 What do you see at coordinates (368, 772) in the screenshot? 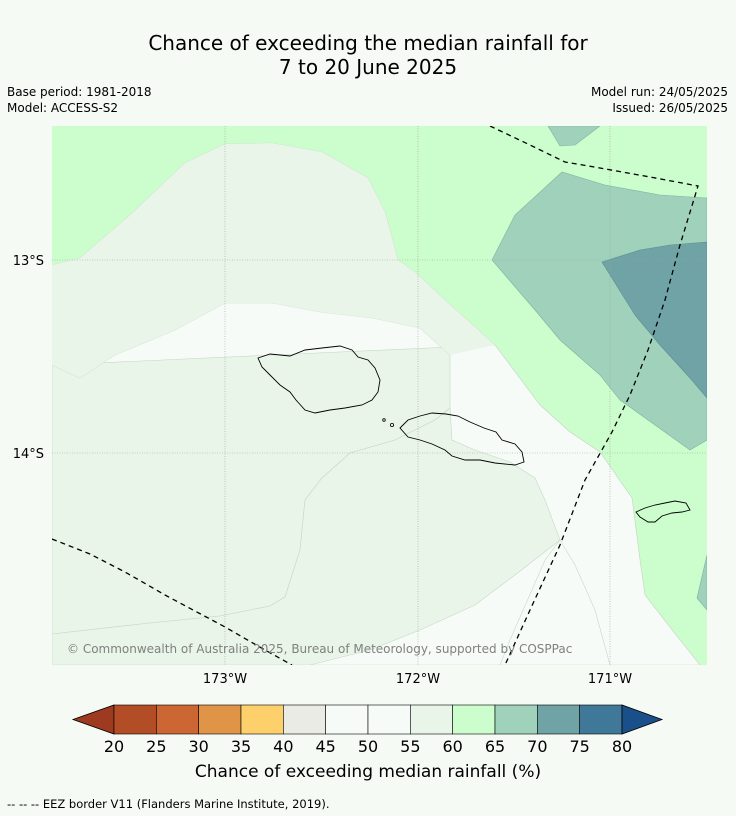
I see `colorbar-title: Chance of exceeding median rainfall (%)` at bounding box center [368, 772].